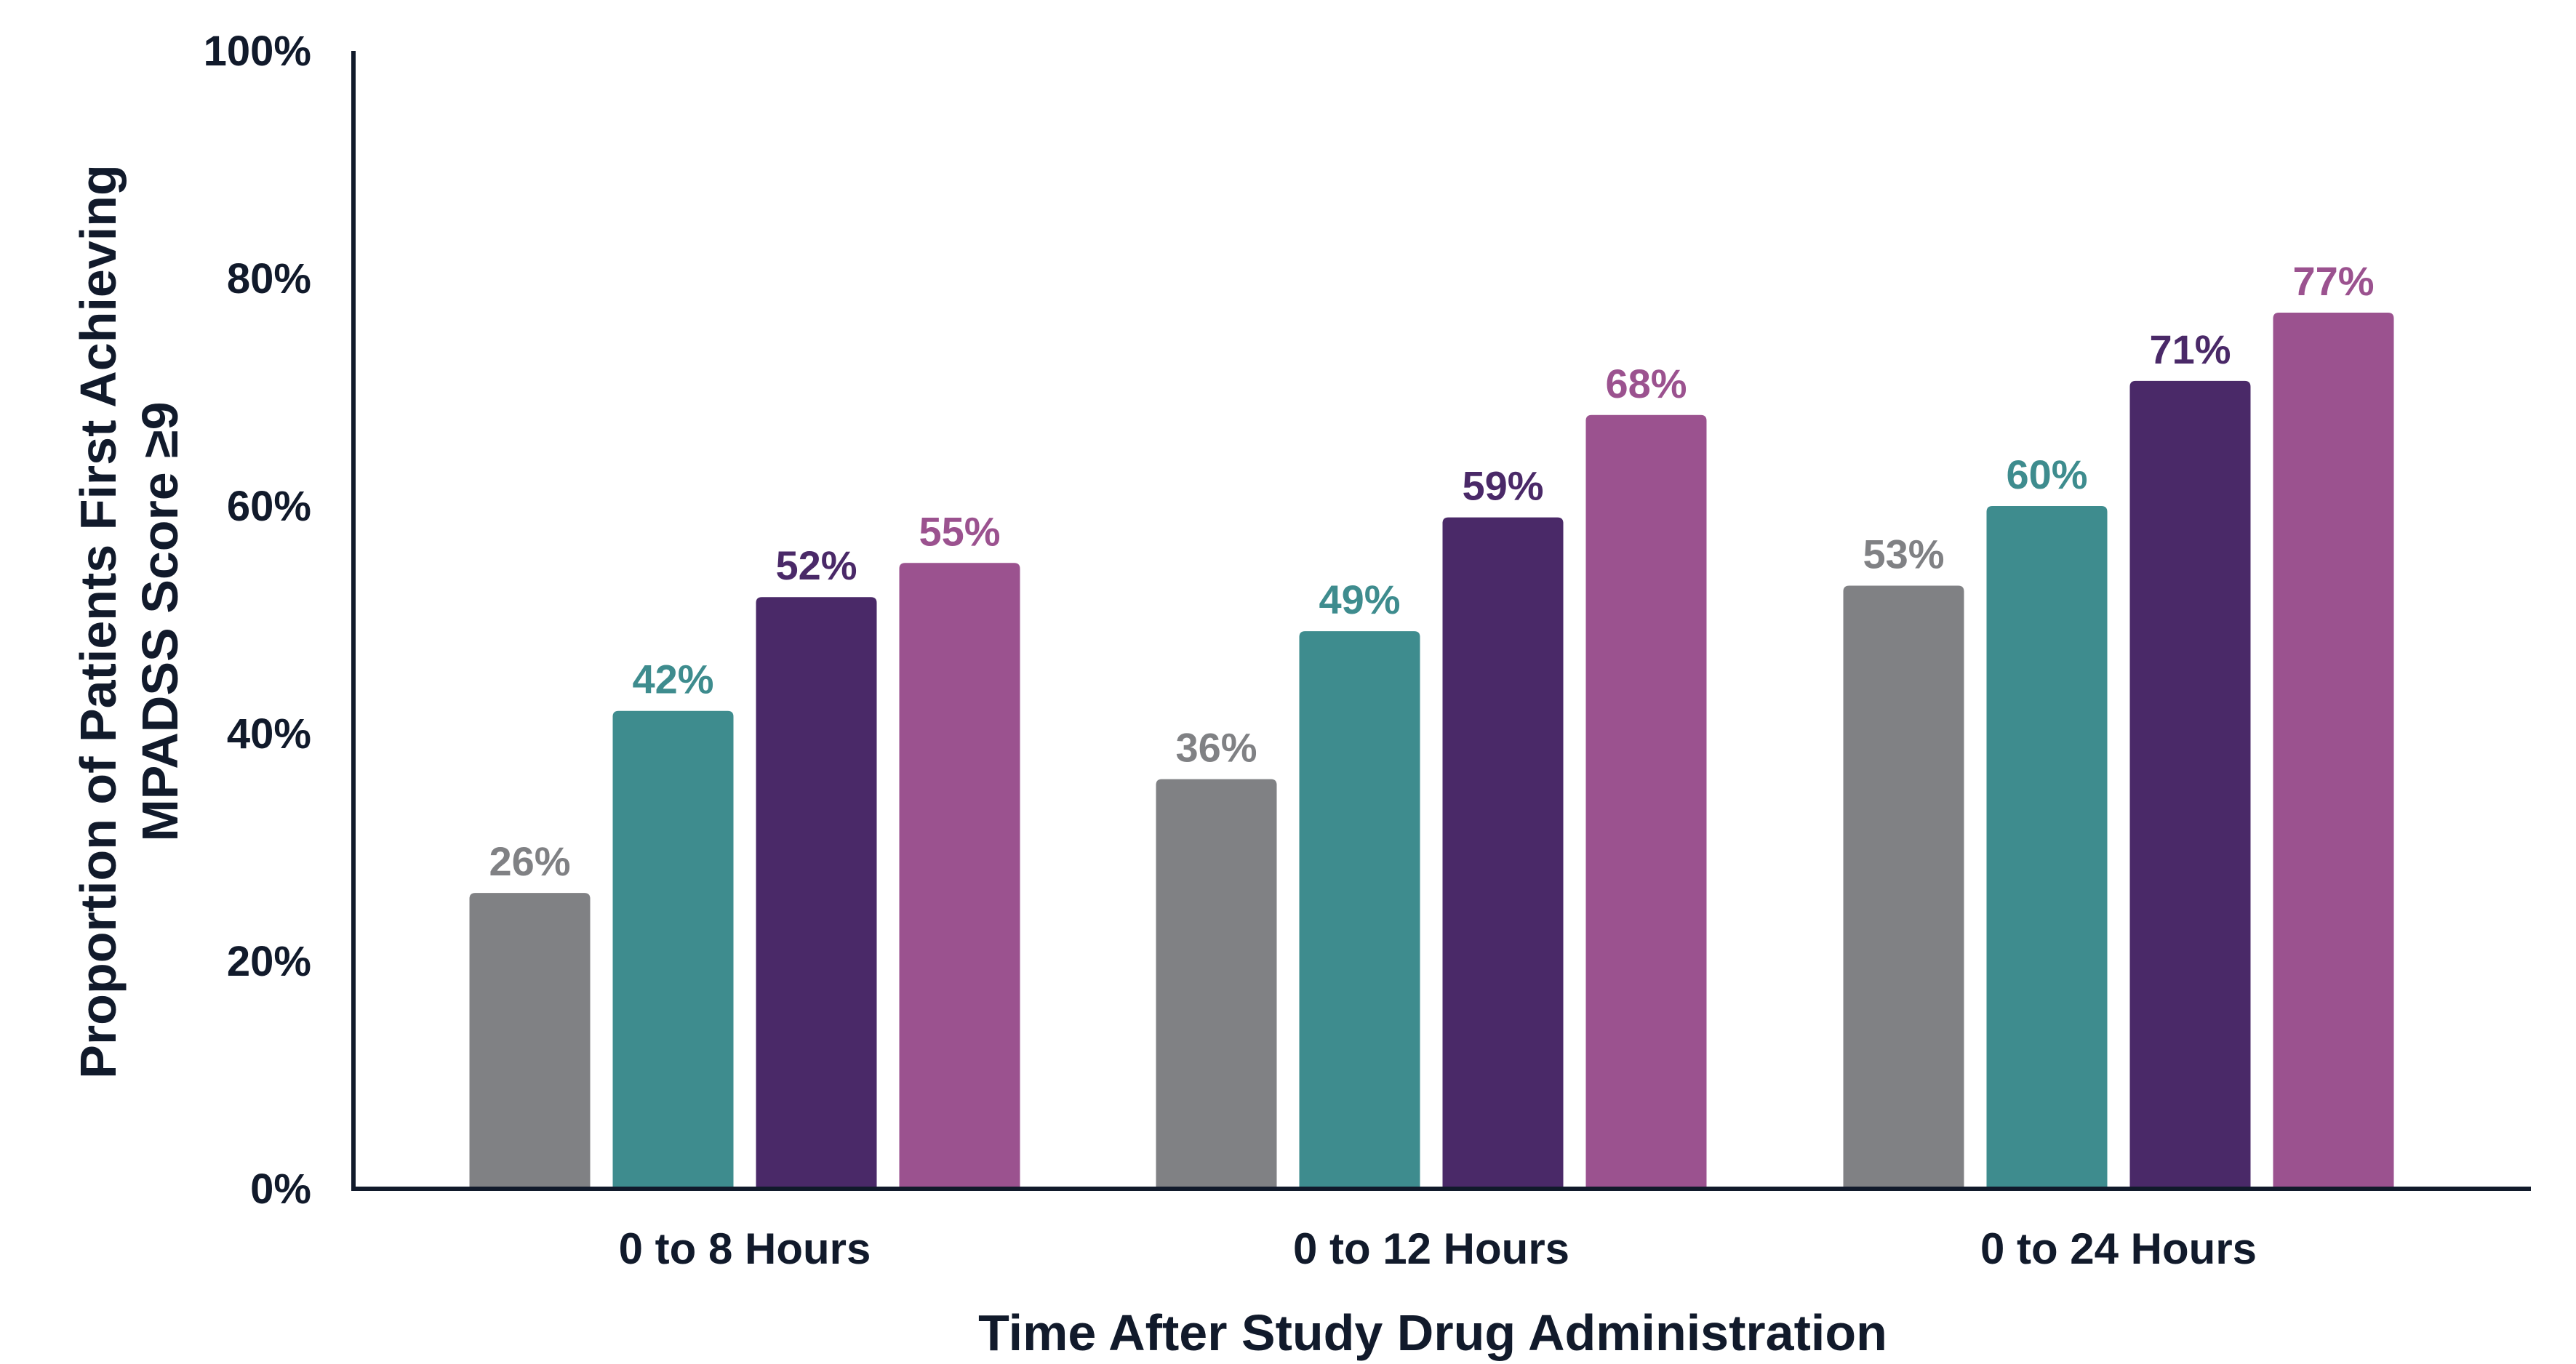 The width and height of the screenshot is (2576, 1364). What do you see at coordinates (530, 1041) in the screenshot?
I see `bar-series1-0-to-8-hours` at bounding box center [530, 1041].